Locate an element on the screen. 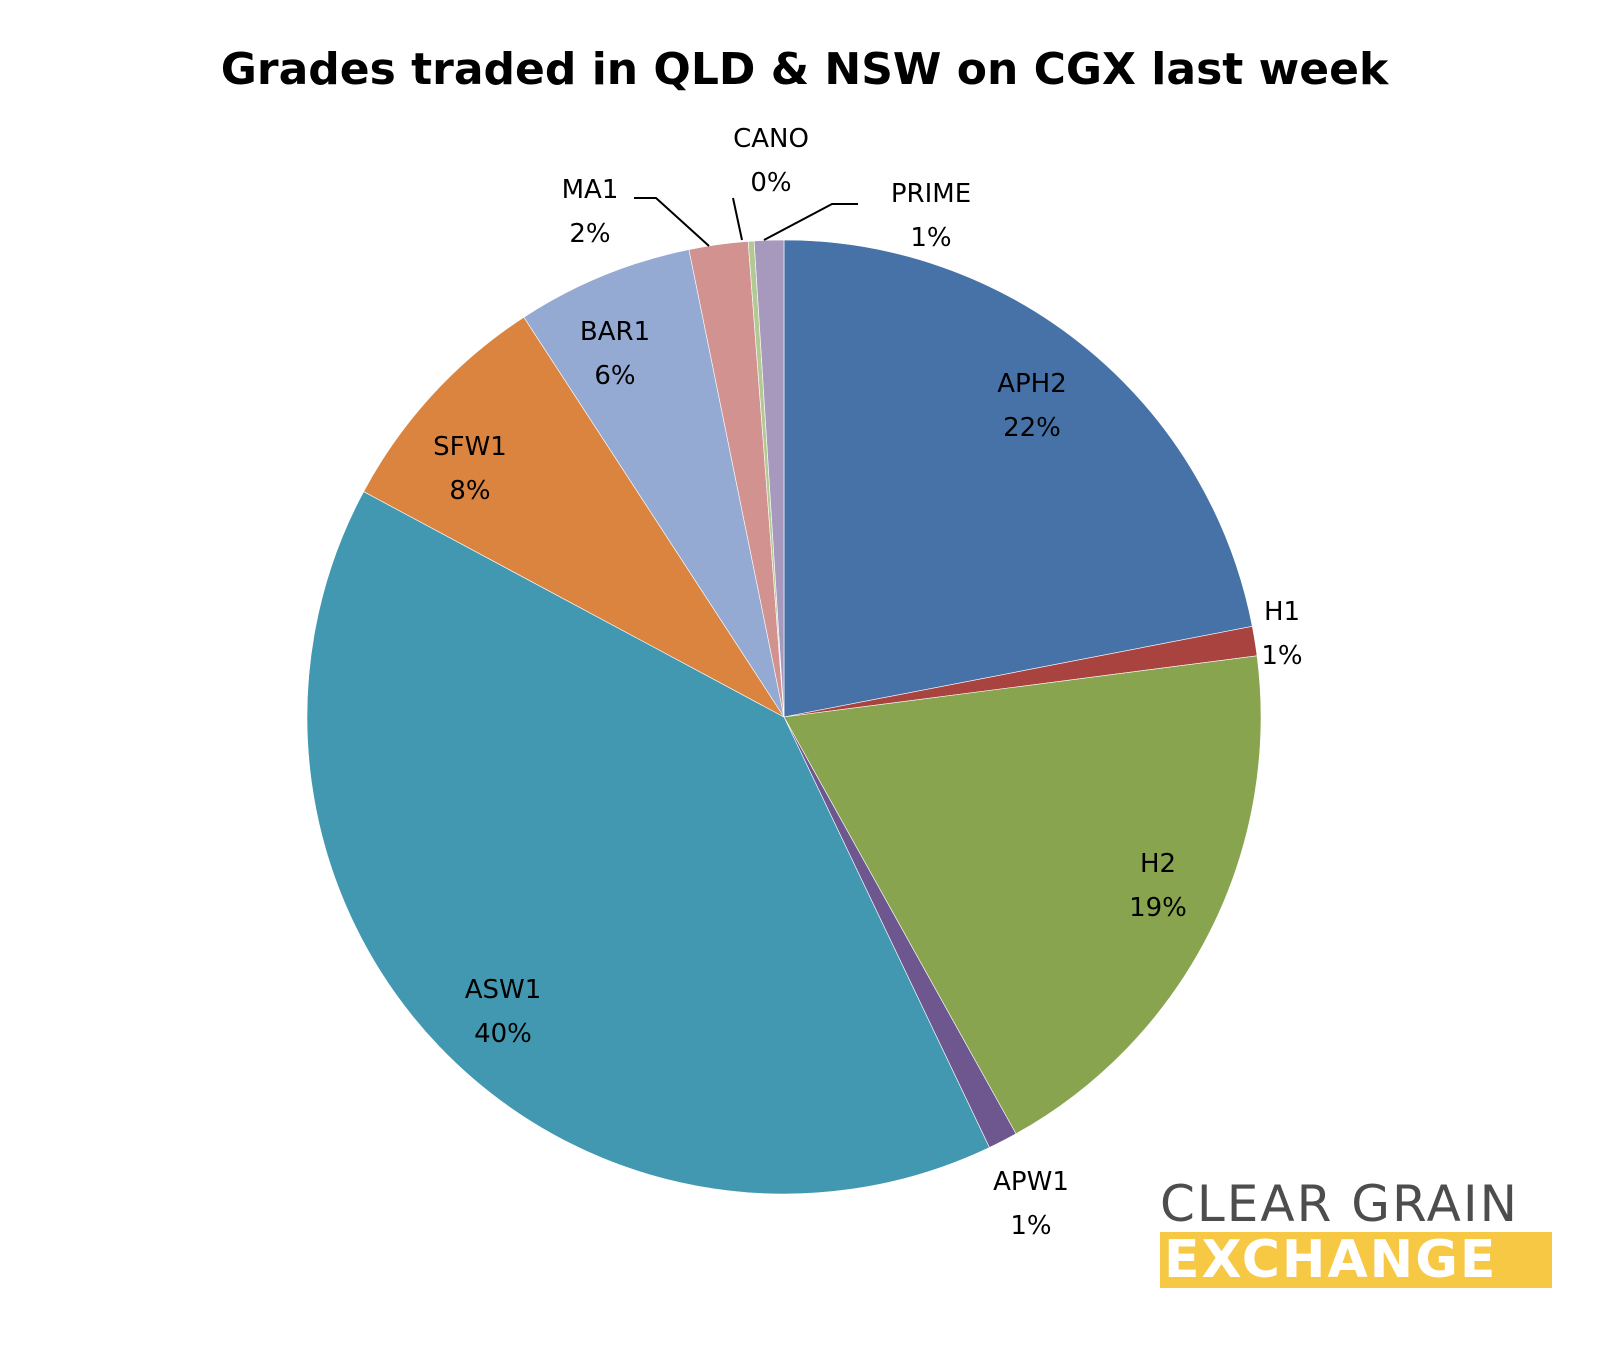  slice-percent-aph2: 22% is located at coordinates (1032, 428).